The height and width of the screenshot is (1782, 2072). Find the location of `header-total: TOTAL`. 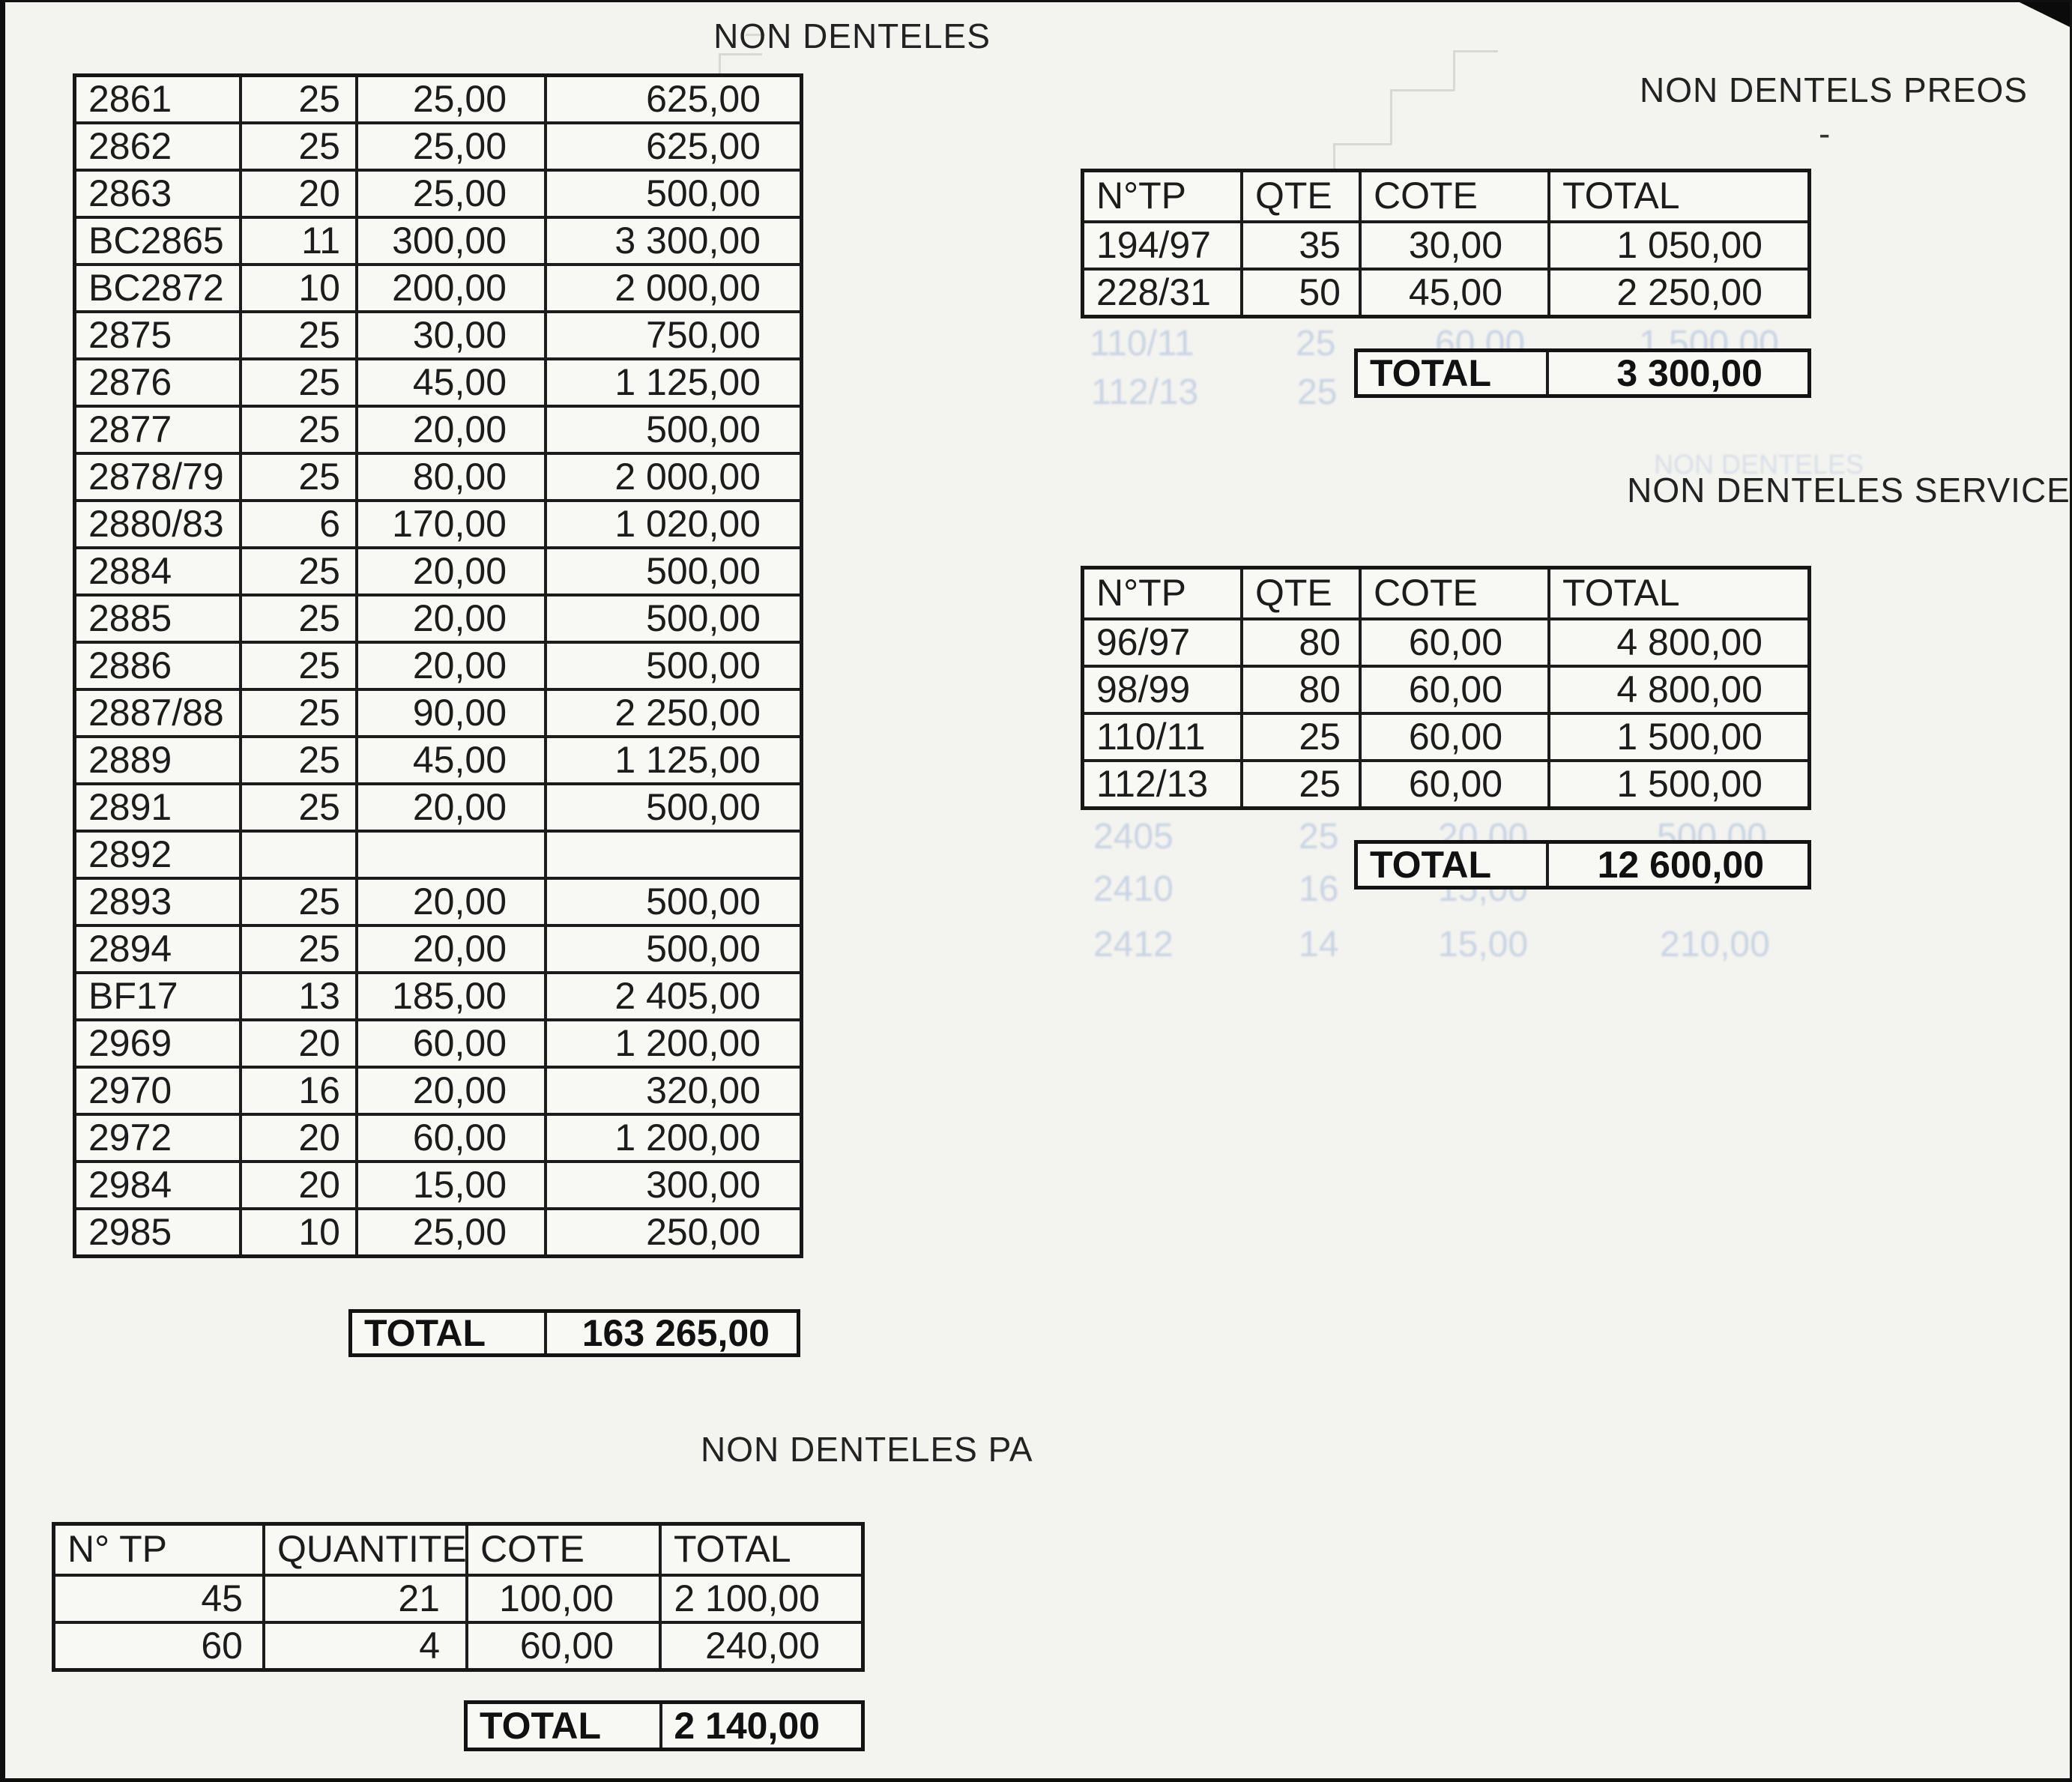

header-total: TOTAL is located at coordinates (1677, 196).